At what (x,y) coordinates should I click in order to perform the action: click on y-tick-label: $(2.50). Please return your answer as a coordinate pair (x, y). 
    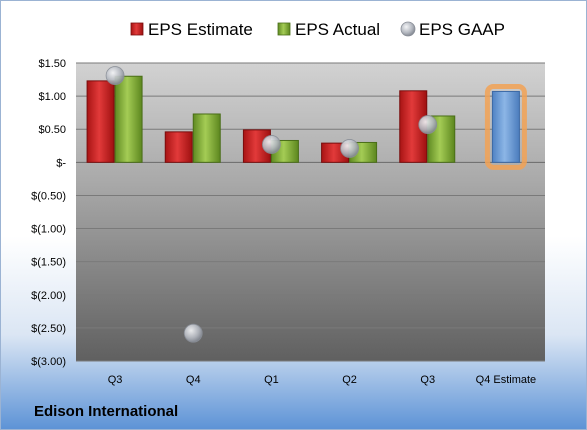
    Looking at the image, I should click on (48, 329).